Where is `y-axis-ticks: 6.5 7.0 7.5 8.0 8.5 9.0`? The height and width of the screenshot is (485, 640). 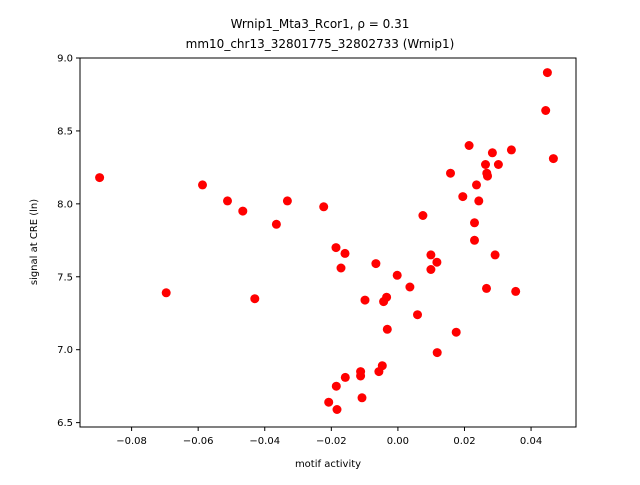
y-axis-ticks: 6.5 7.0 7.5 8.0 8.5 9.0 is located at coordinates (68, 241).